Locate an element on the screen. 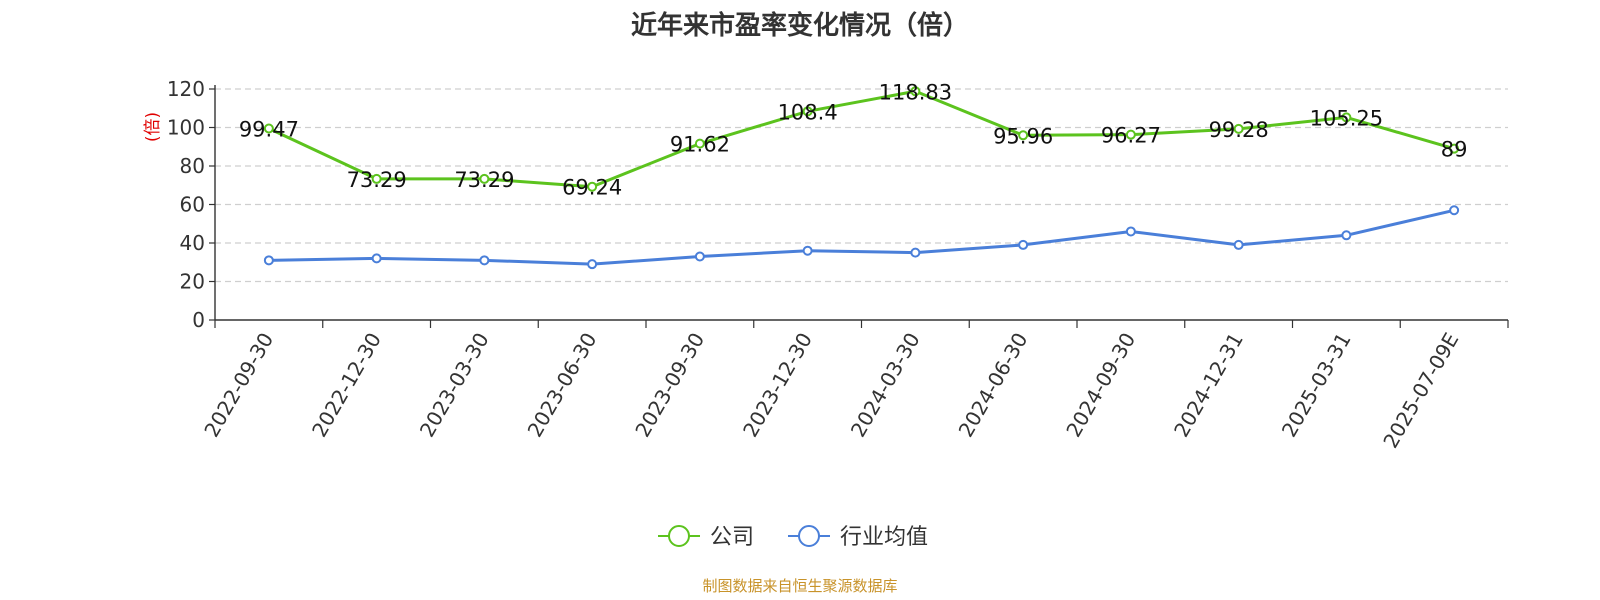  y-tick-label: 40 is located at coordinates (192, 243).